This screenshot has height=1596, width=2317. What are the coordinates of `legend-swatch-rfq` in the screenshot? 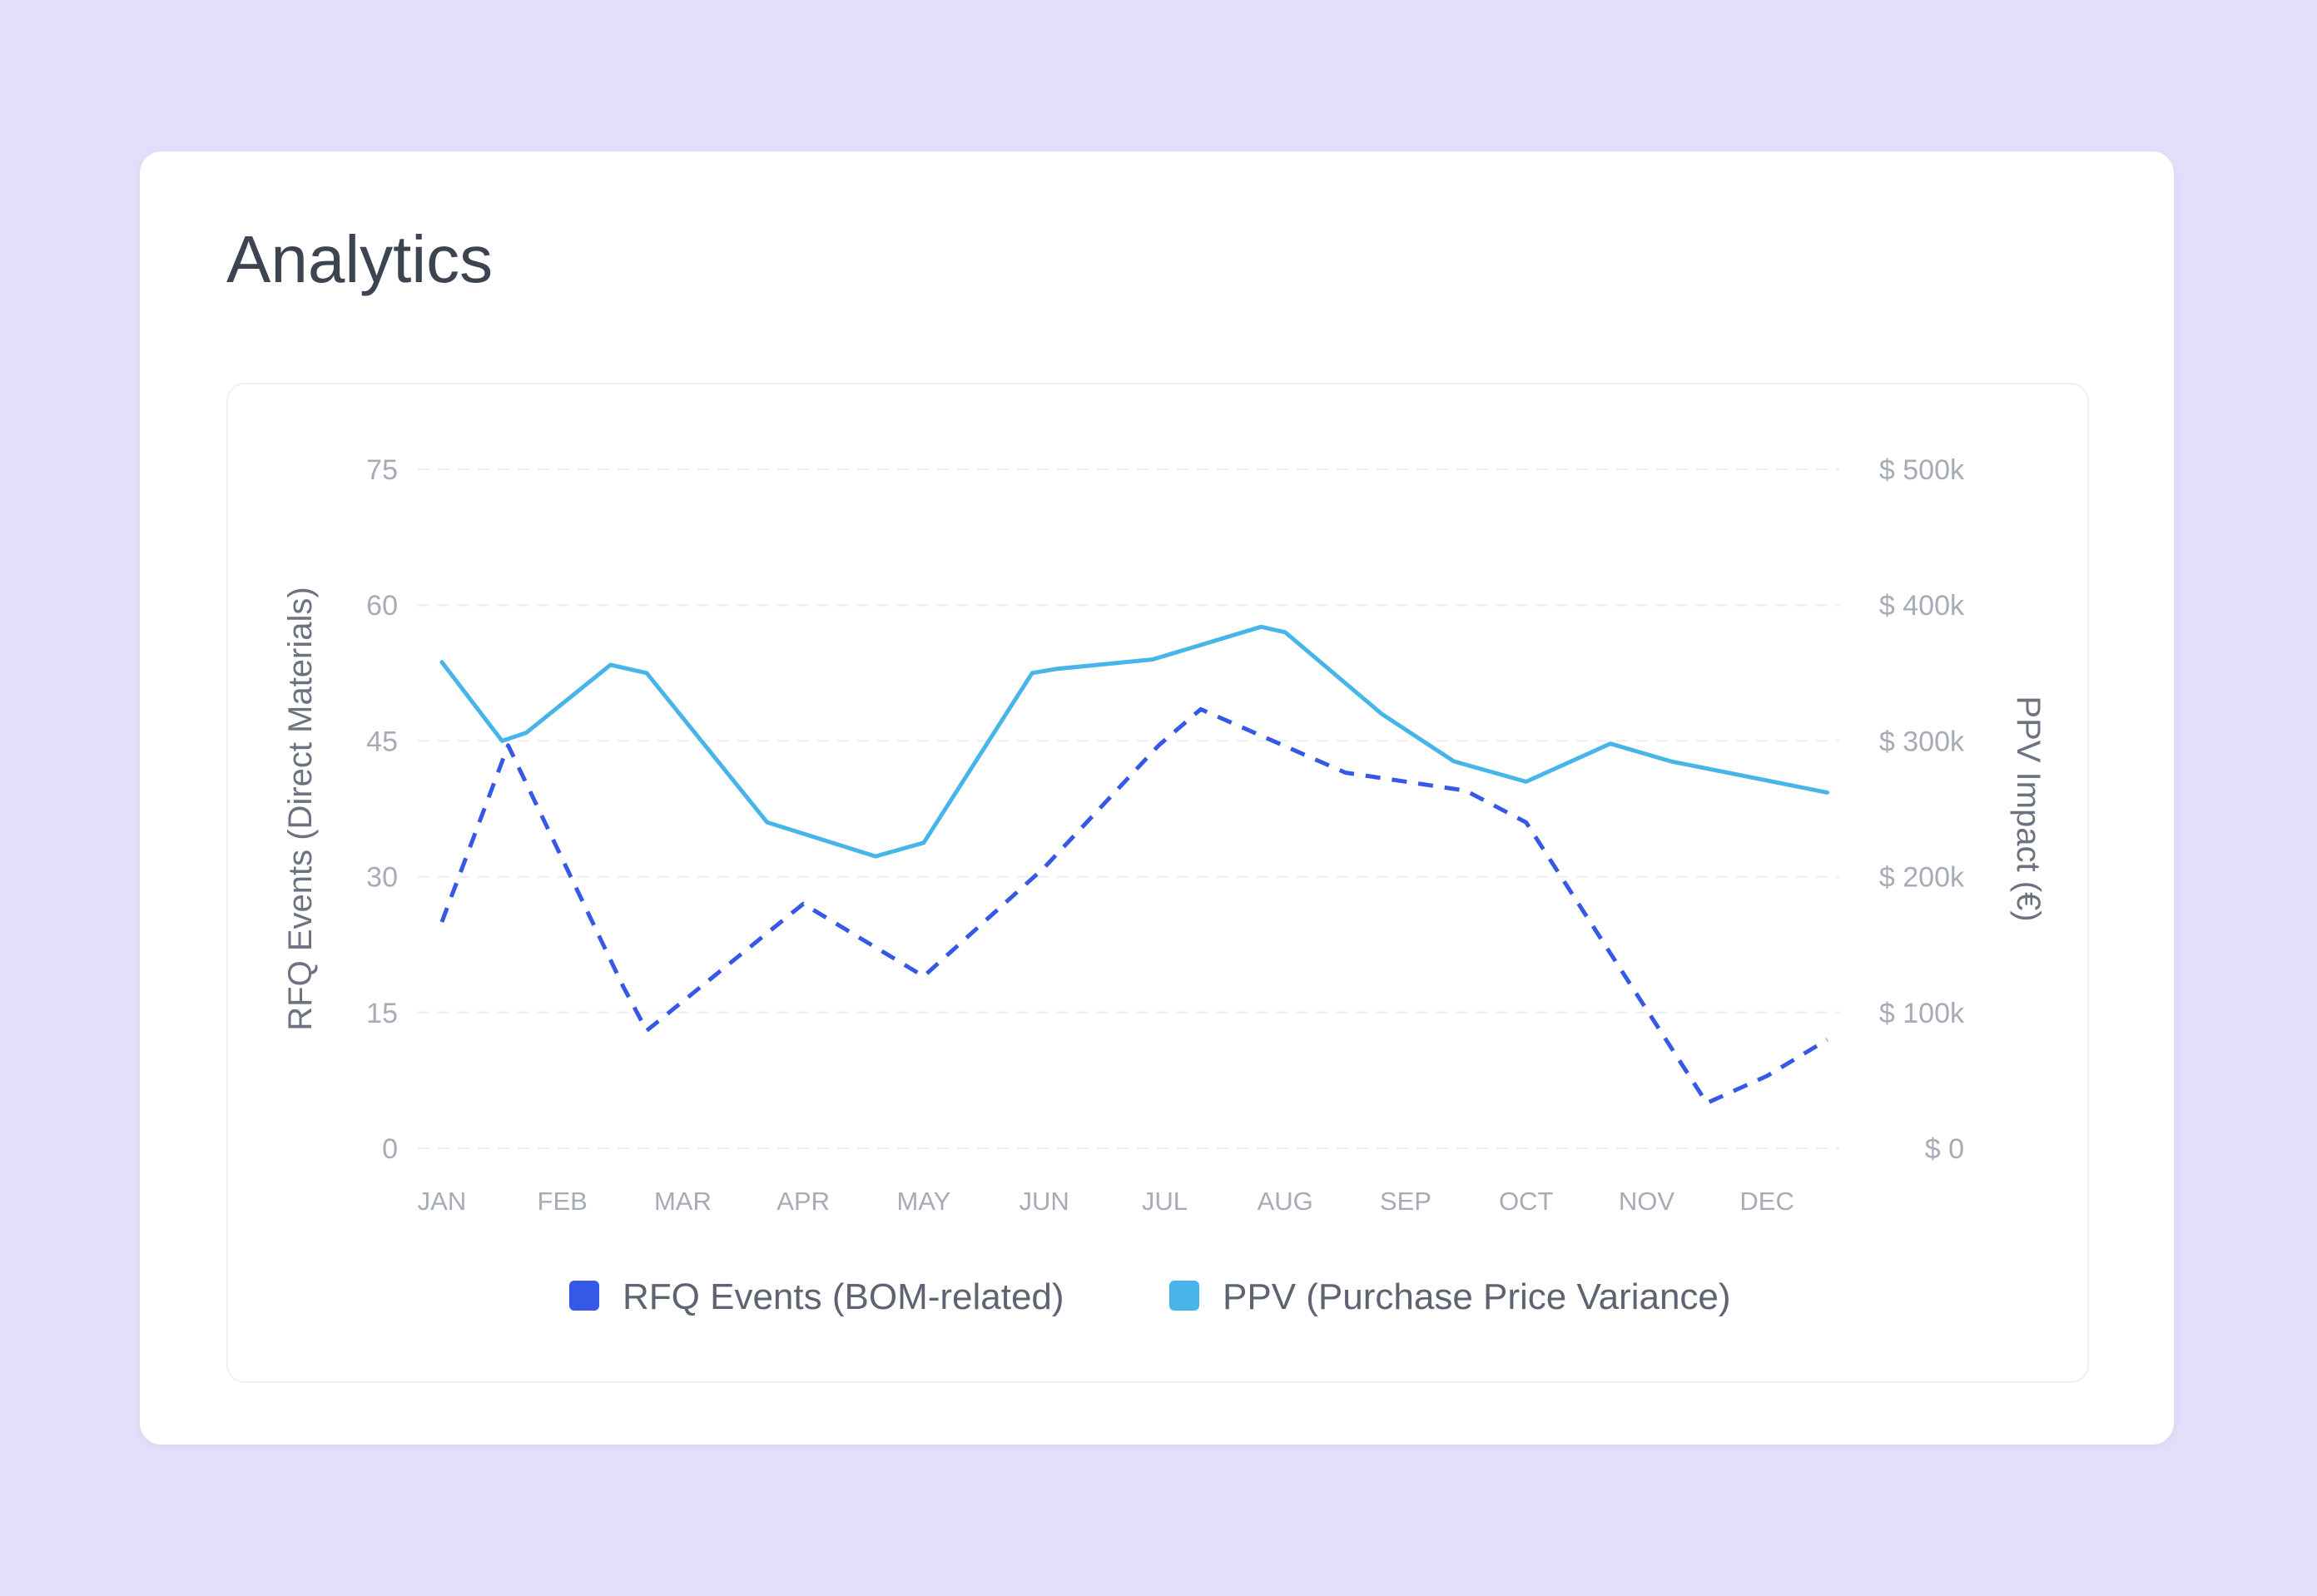 It's located at (584, 1296).